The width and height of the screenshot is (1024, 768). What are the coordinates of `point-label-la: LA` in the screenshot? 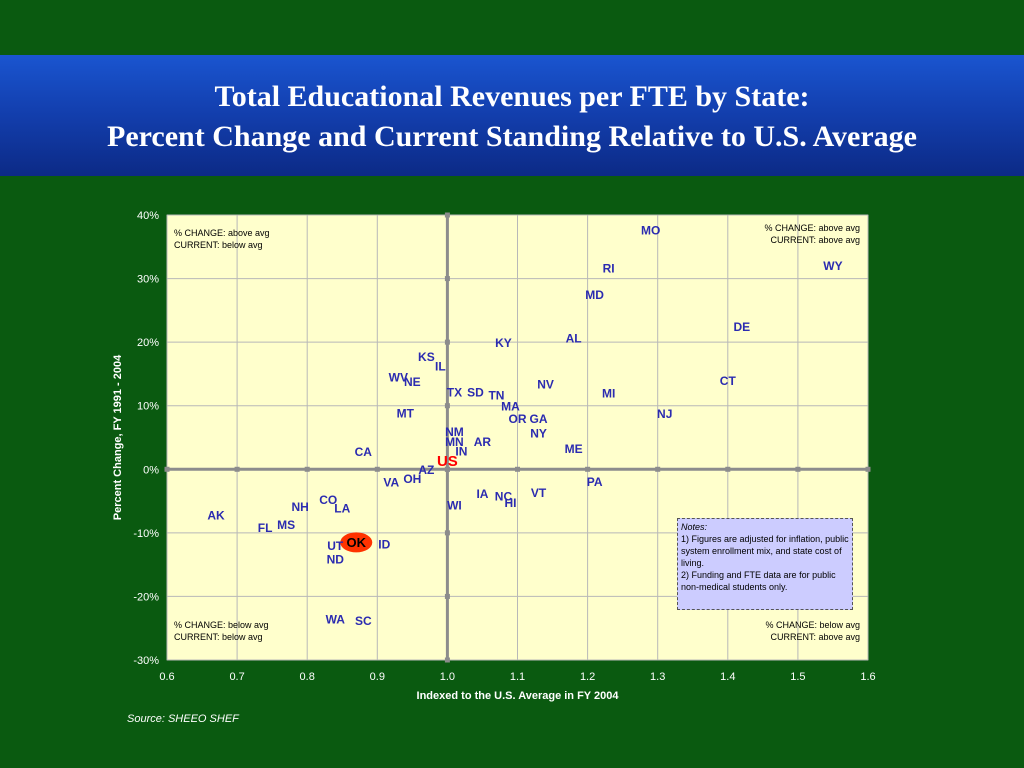 It's located at (342, 509).